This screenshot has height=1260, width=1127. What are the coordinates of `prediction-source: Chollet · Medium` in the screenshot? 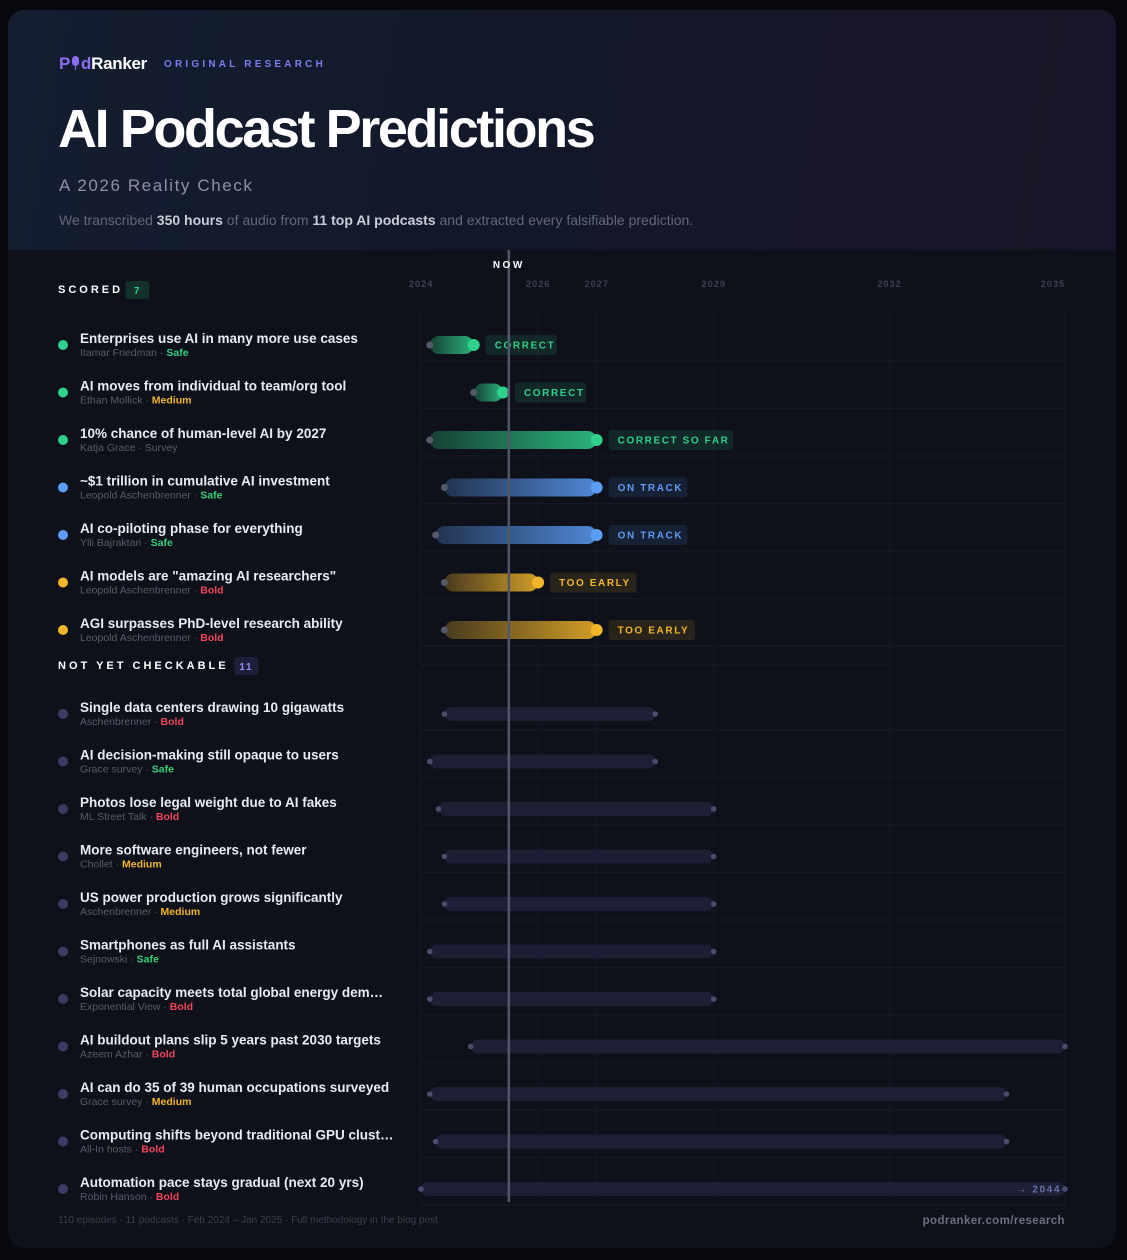 It's located at (121, 865).